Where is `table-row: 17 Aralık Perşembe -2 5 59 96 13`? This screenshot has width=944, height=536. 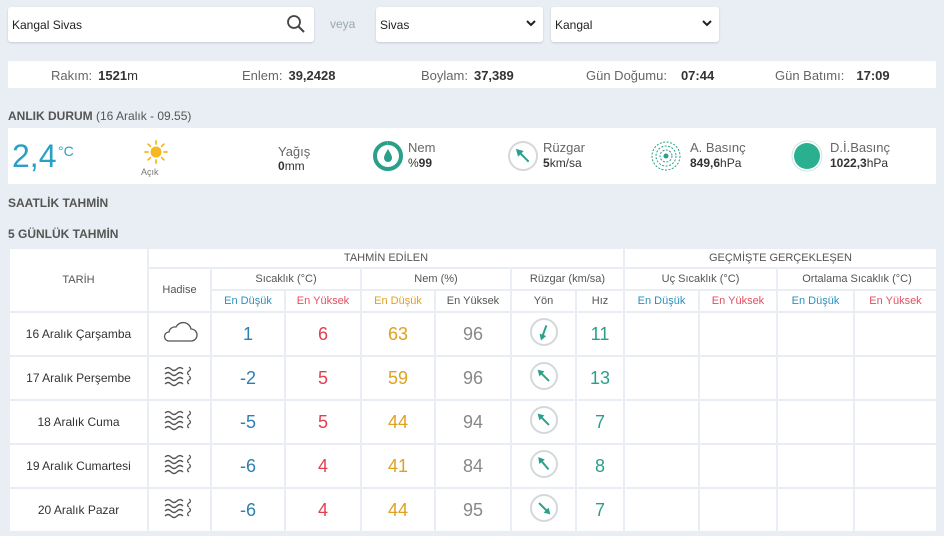 table-row: 17 Aralık Perşembe -2 5 59 96 13 is located at coordinates (473, 378).